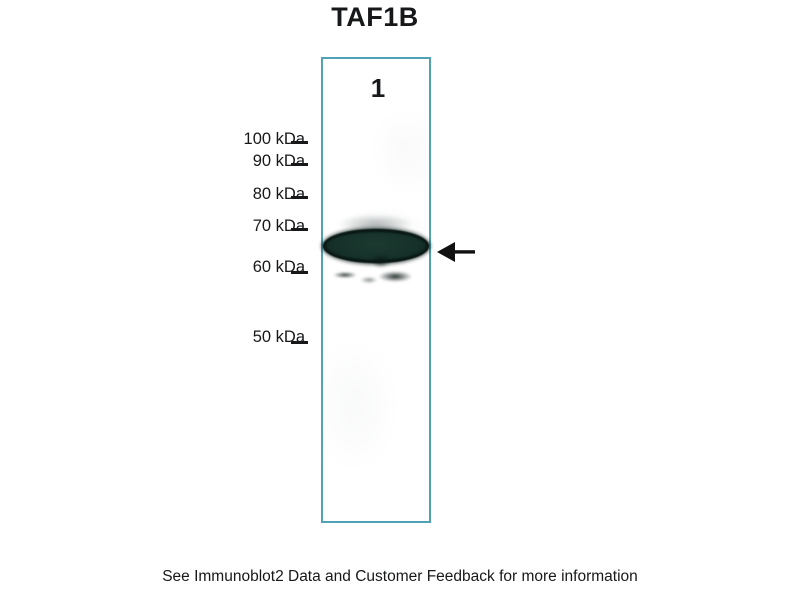  What do you see at coordinates (378, 88) in the screenshot?
I see `lane-number-label: 1` at bounding box center [378, 88].